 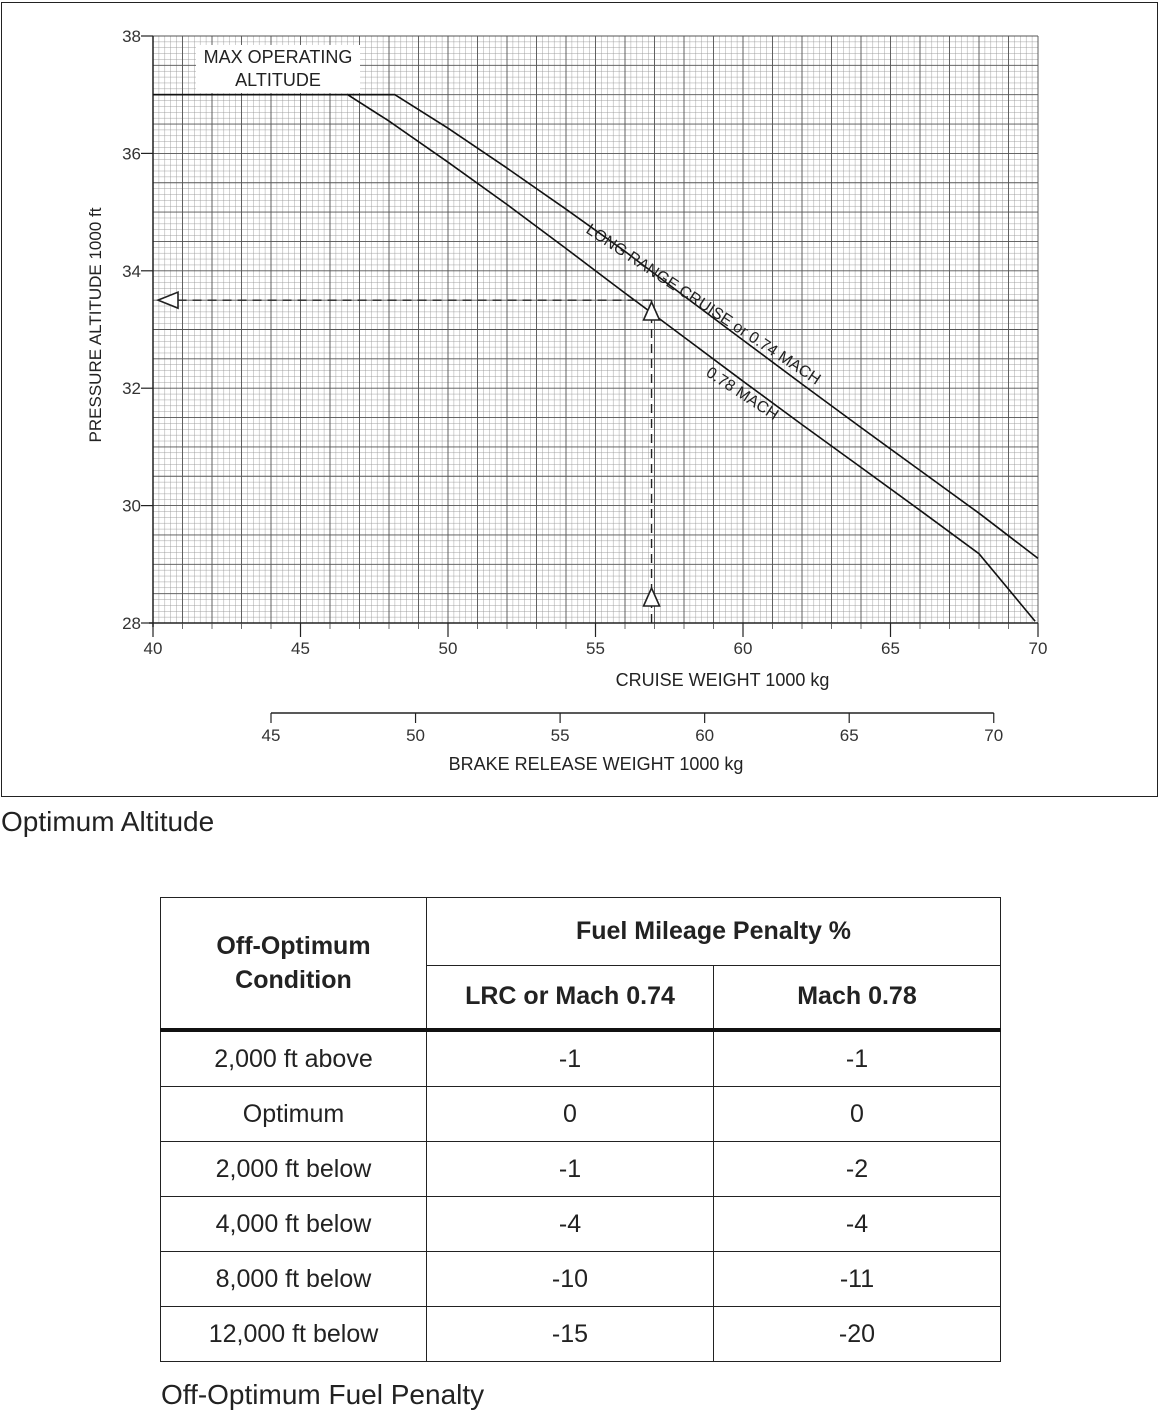 I want to click on table-row: Optimum 0 0, so click(x=580, y=1114).